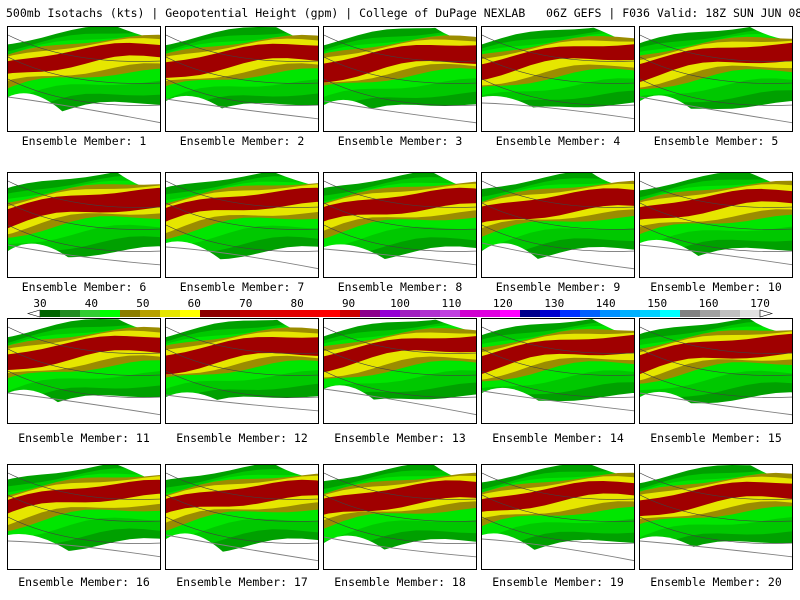 The width and height of the screenshot is (800, 600). Describe the element at coordinates (558, 287) in the screenshot. I see `ensemble-member-label: Ensemble Member: 9` at that location.